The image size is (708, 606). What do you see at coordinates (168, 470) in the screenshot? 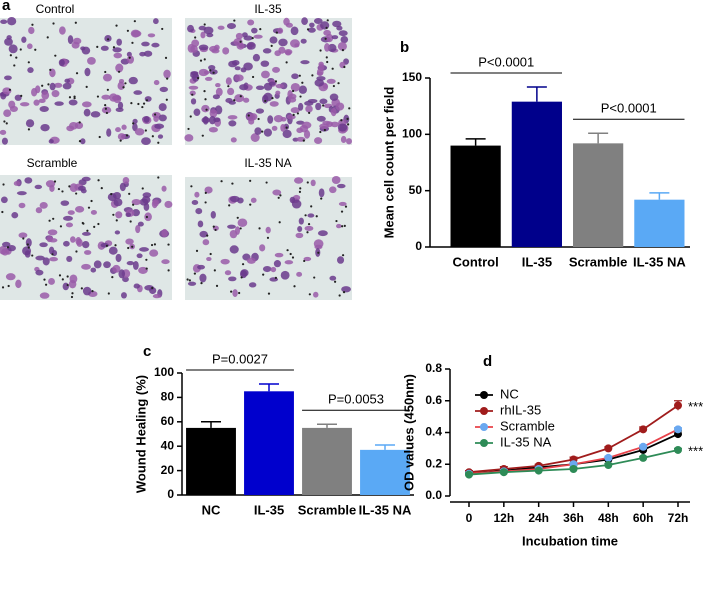
I see `y-tick-label: 20` at bounding box center [168, 470].